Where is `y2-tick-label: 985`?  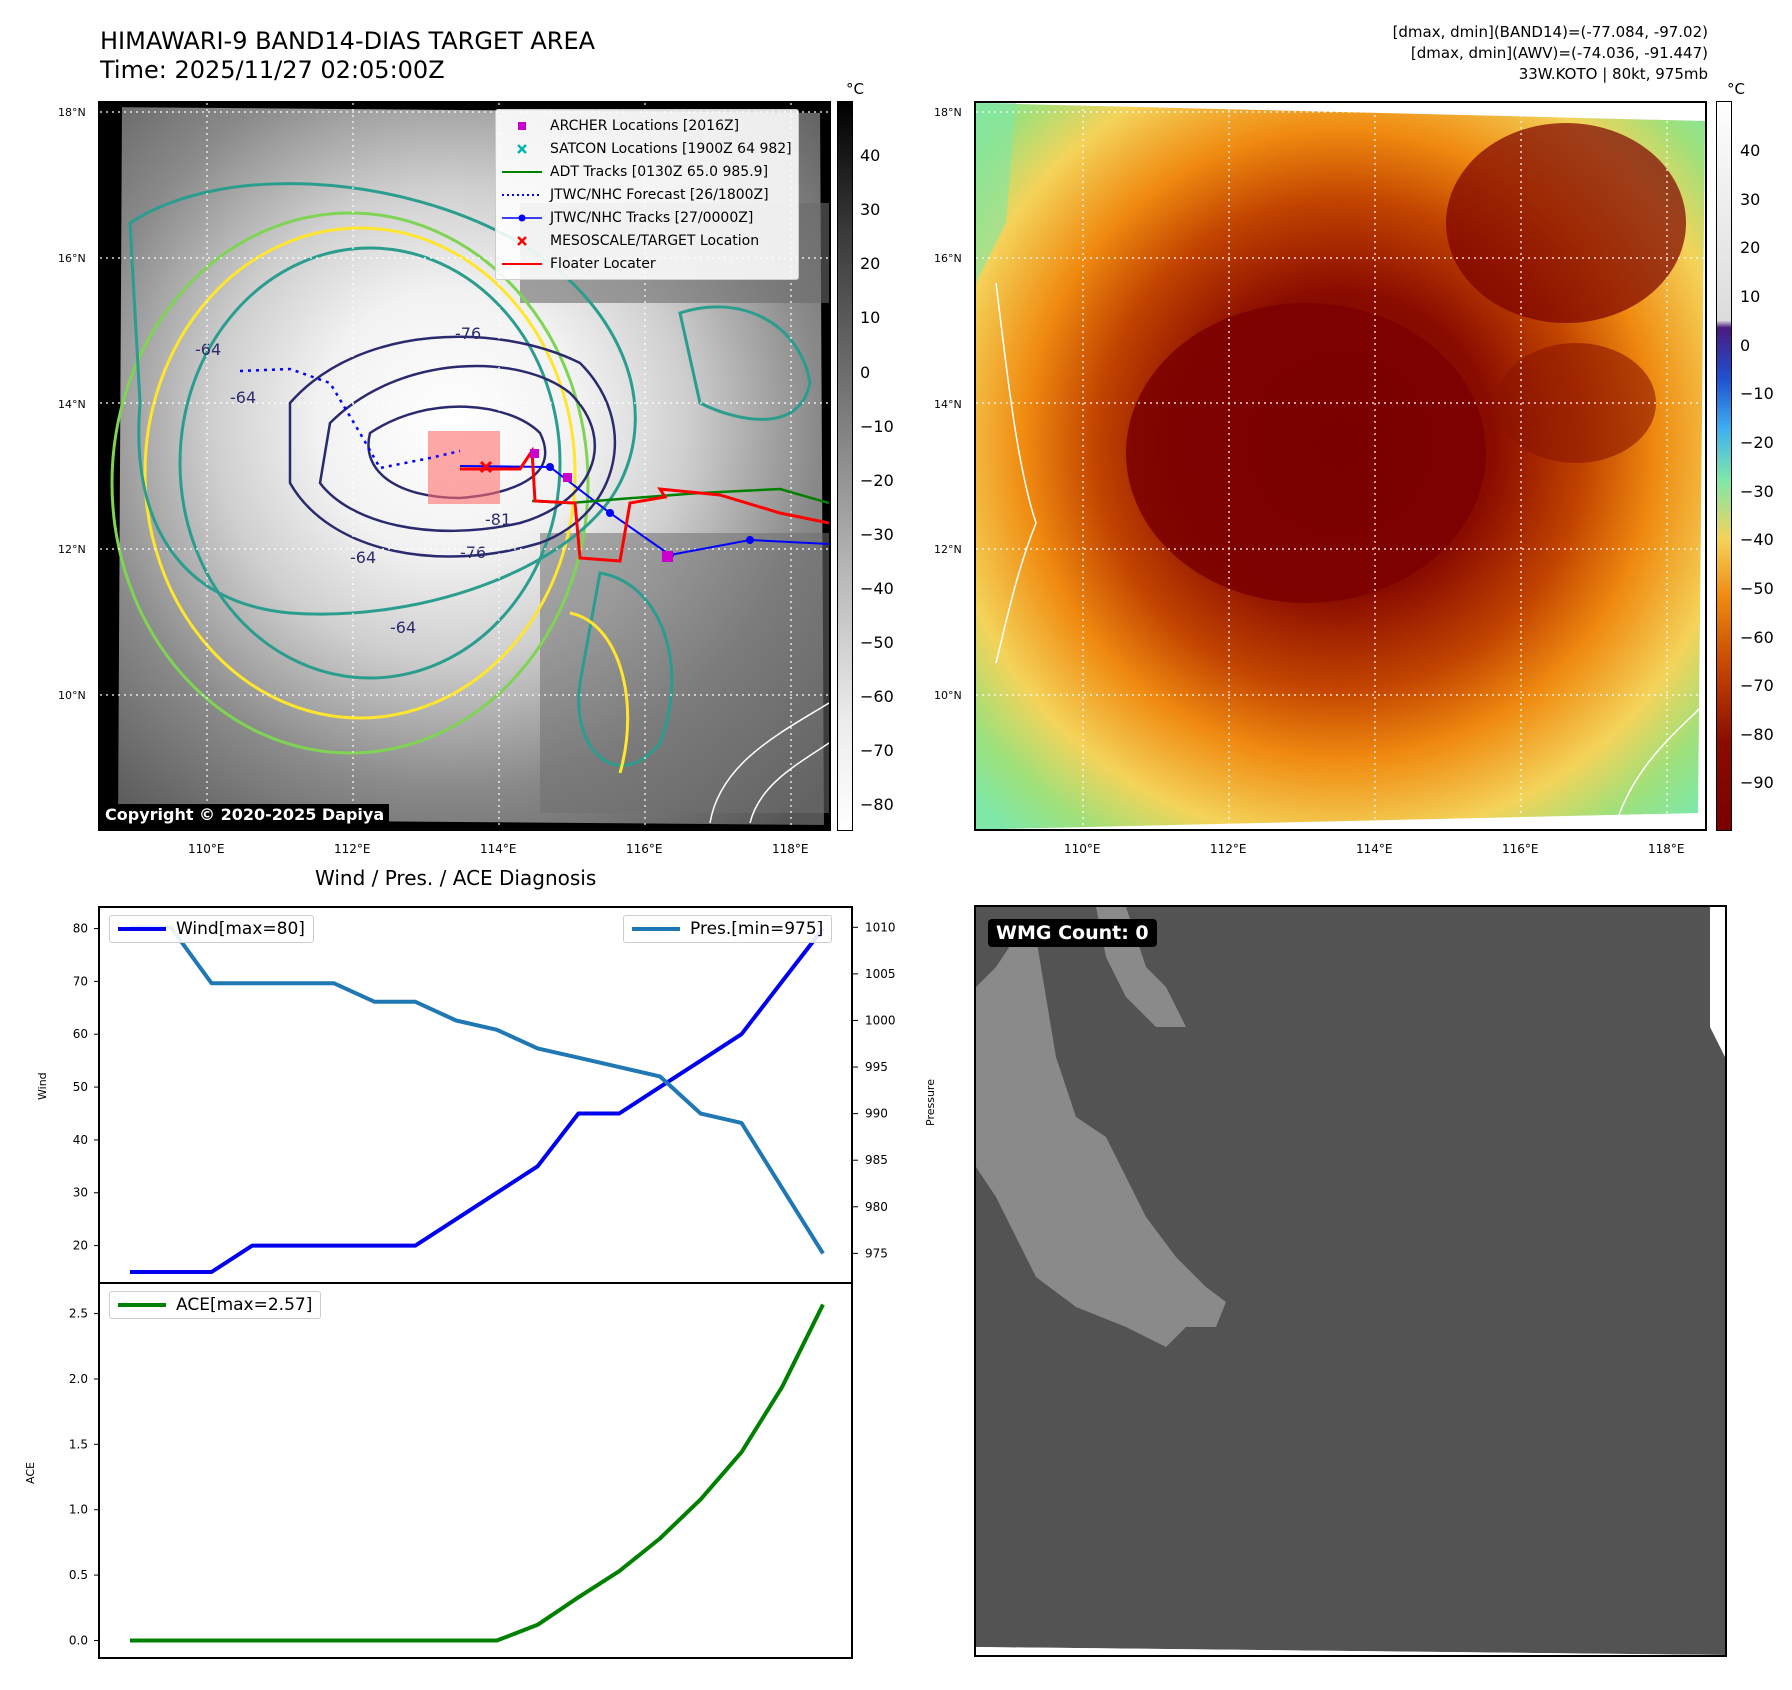
y2-tick-label: 985 is located at coordinates (876, 1160).